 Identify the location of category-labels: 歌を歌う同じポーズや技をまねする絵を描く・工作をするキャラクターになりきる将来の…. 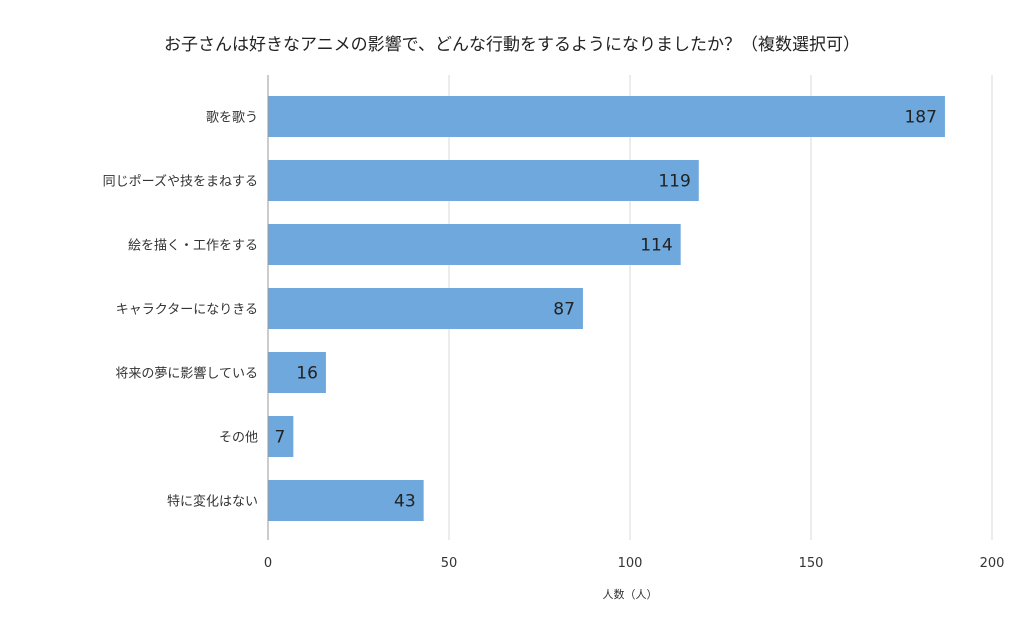
(180, 310).